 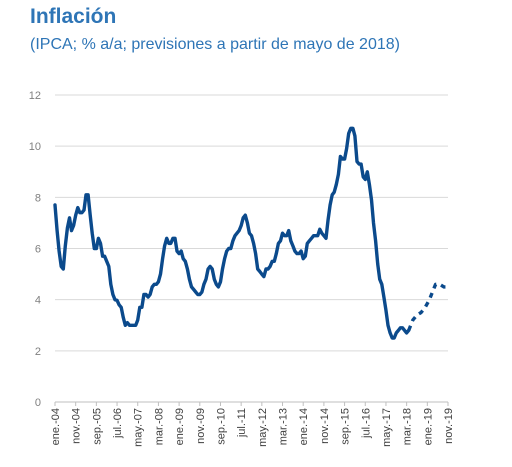 What do you see at coordinates (56, 426) in the screenshot?
I see `x-tick-label: ene.-04` at bounding box center [56, 426].